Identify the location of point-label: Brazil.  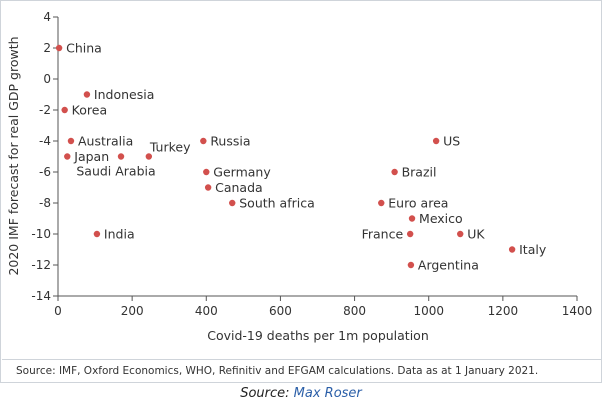
(419, 172).